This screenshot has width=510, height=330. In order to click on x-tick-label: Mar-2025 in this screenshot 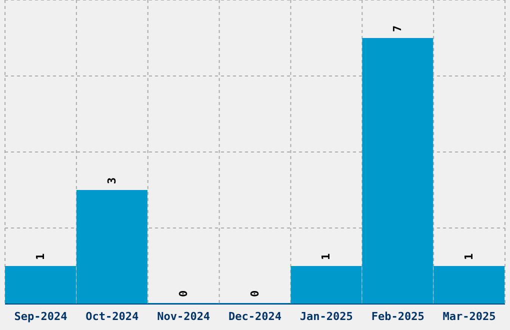, I will do `click(469, 316)`.